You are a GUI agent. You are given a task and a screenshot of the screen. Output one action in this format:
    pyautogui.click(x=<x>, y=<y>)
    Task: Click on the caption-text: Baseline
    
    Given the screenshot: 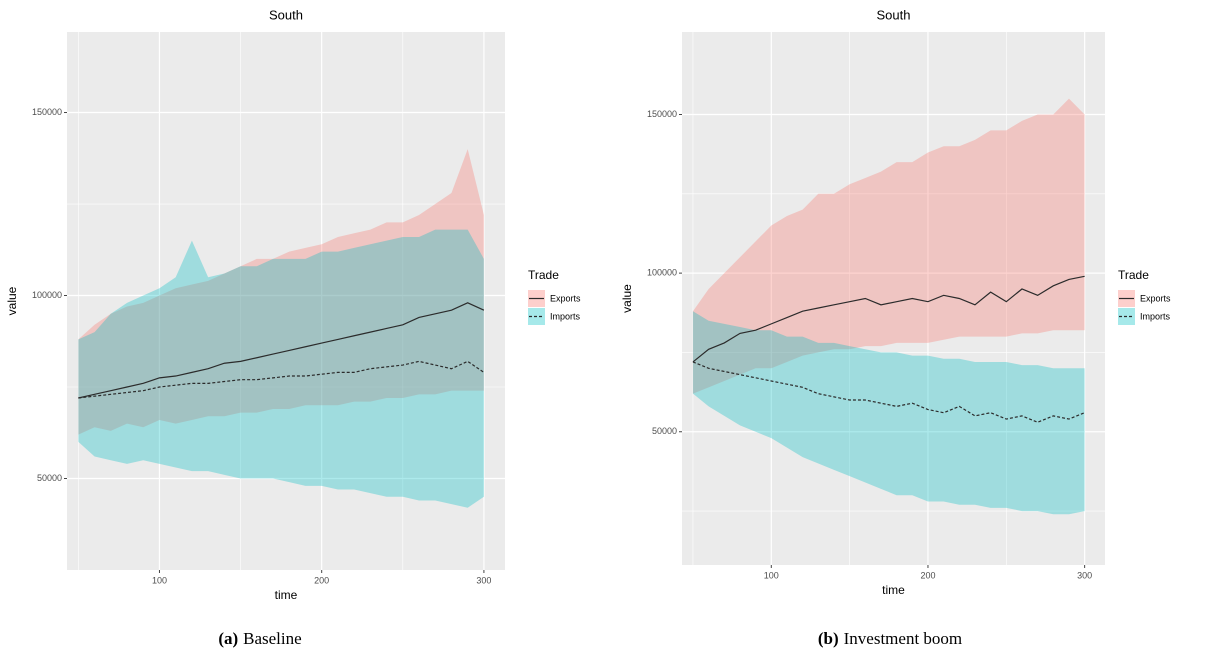 What is the action you would take?
    pyautogui.click(x=272, y=638)
    